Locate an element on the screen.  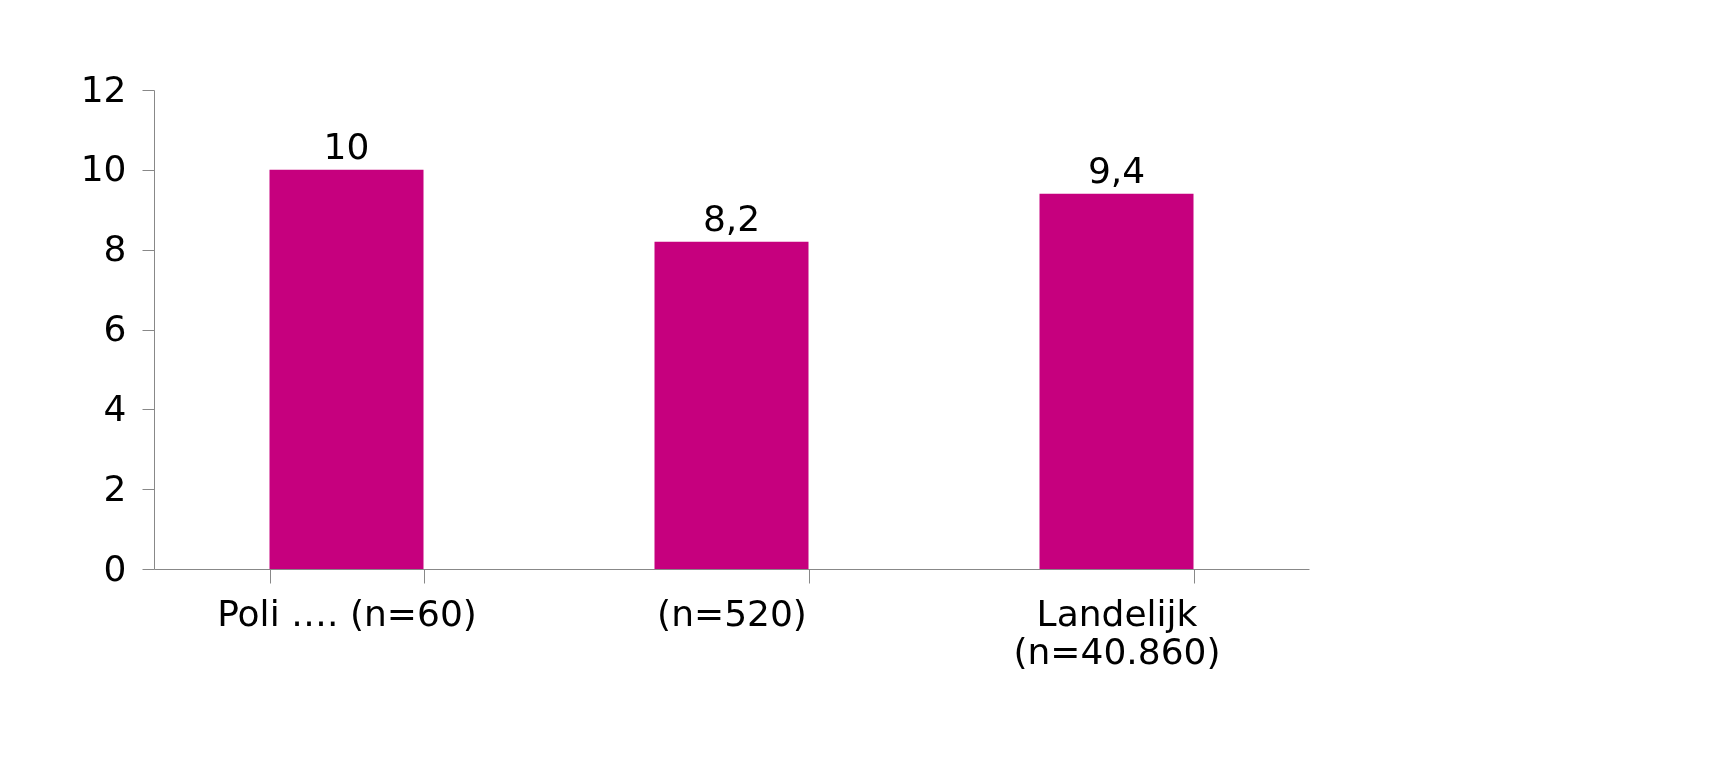
y-tick-label: 12 is located at coordinates (103, 89).